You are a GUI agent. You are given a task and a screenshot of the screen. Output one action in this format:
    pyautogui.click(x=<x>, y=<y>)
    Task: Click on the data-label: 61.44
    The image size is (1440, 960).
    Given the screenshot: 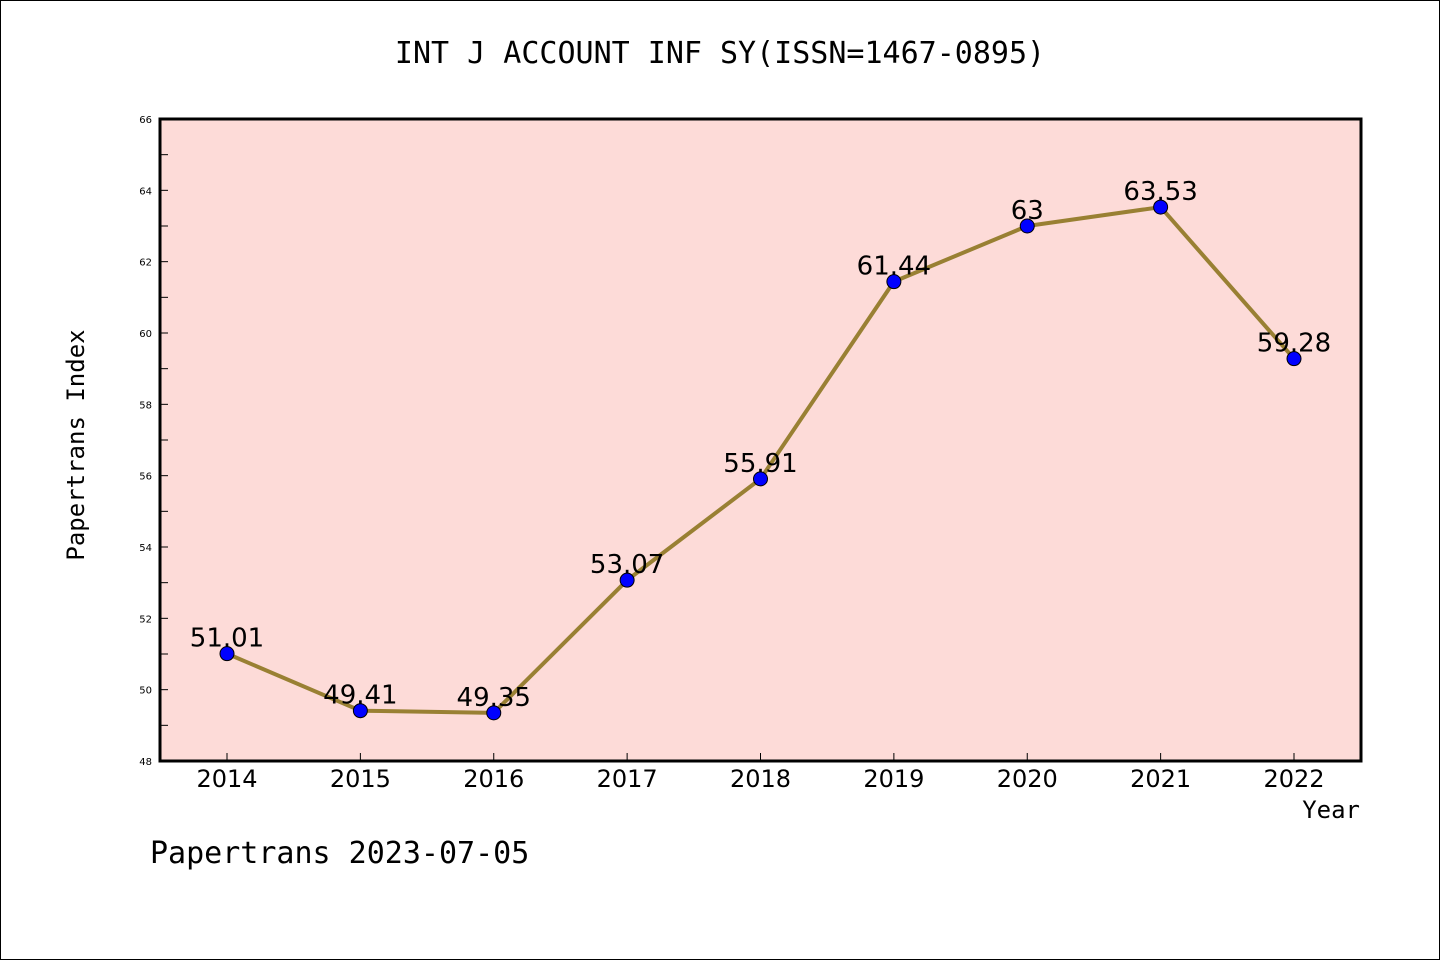 What is the action you would take?
    pyautogui.click(x=894, y=267)
    